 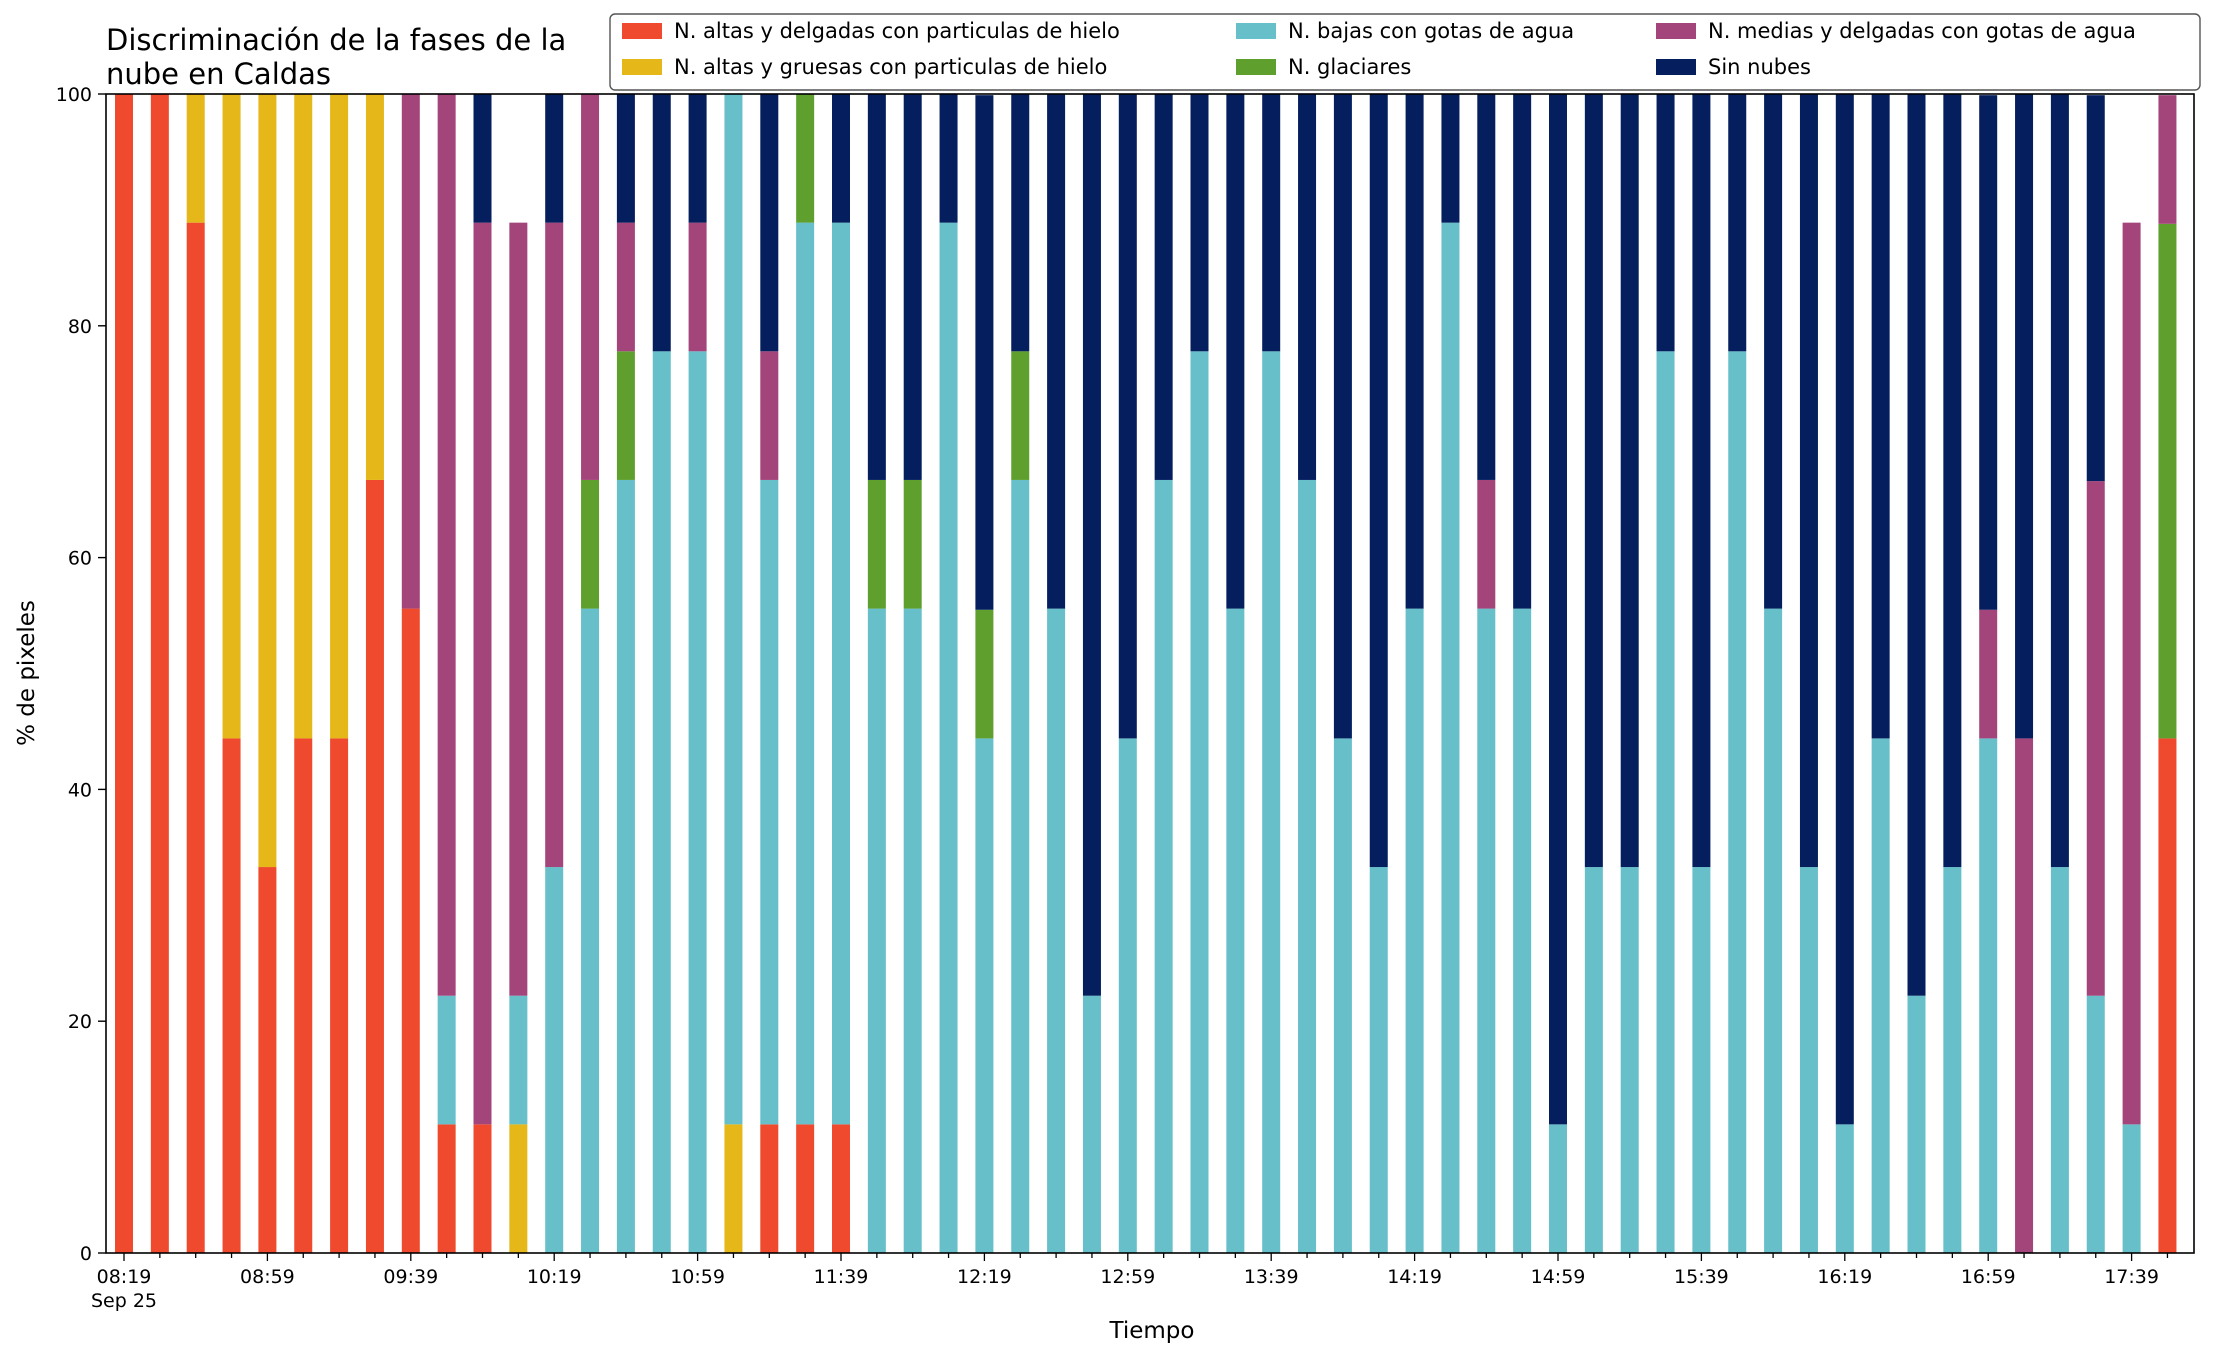 What do you see at coordinates (2131, 1277) in the screenshot?
I see `x-tick-label-14: 17:39` at bounding box center [2131, 1277].